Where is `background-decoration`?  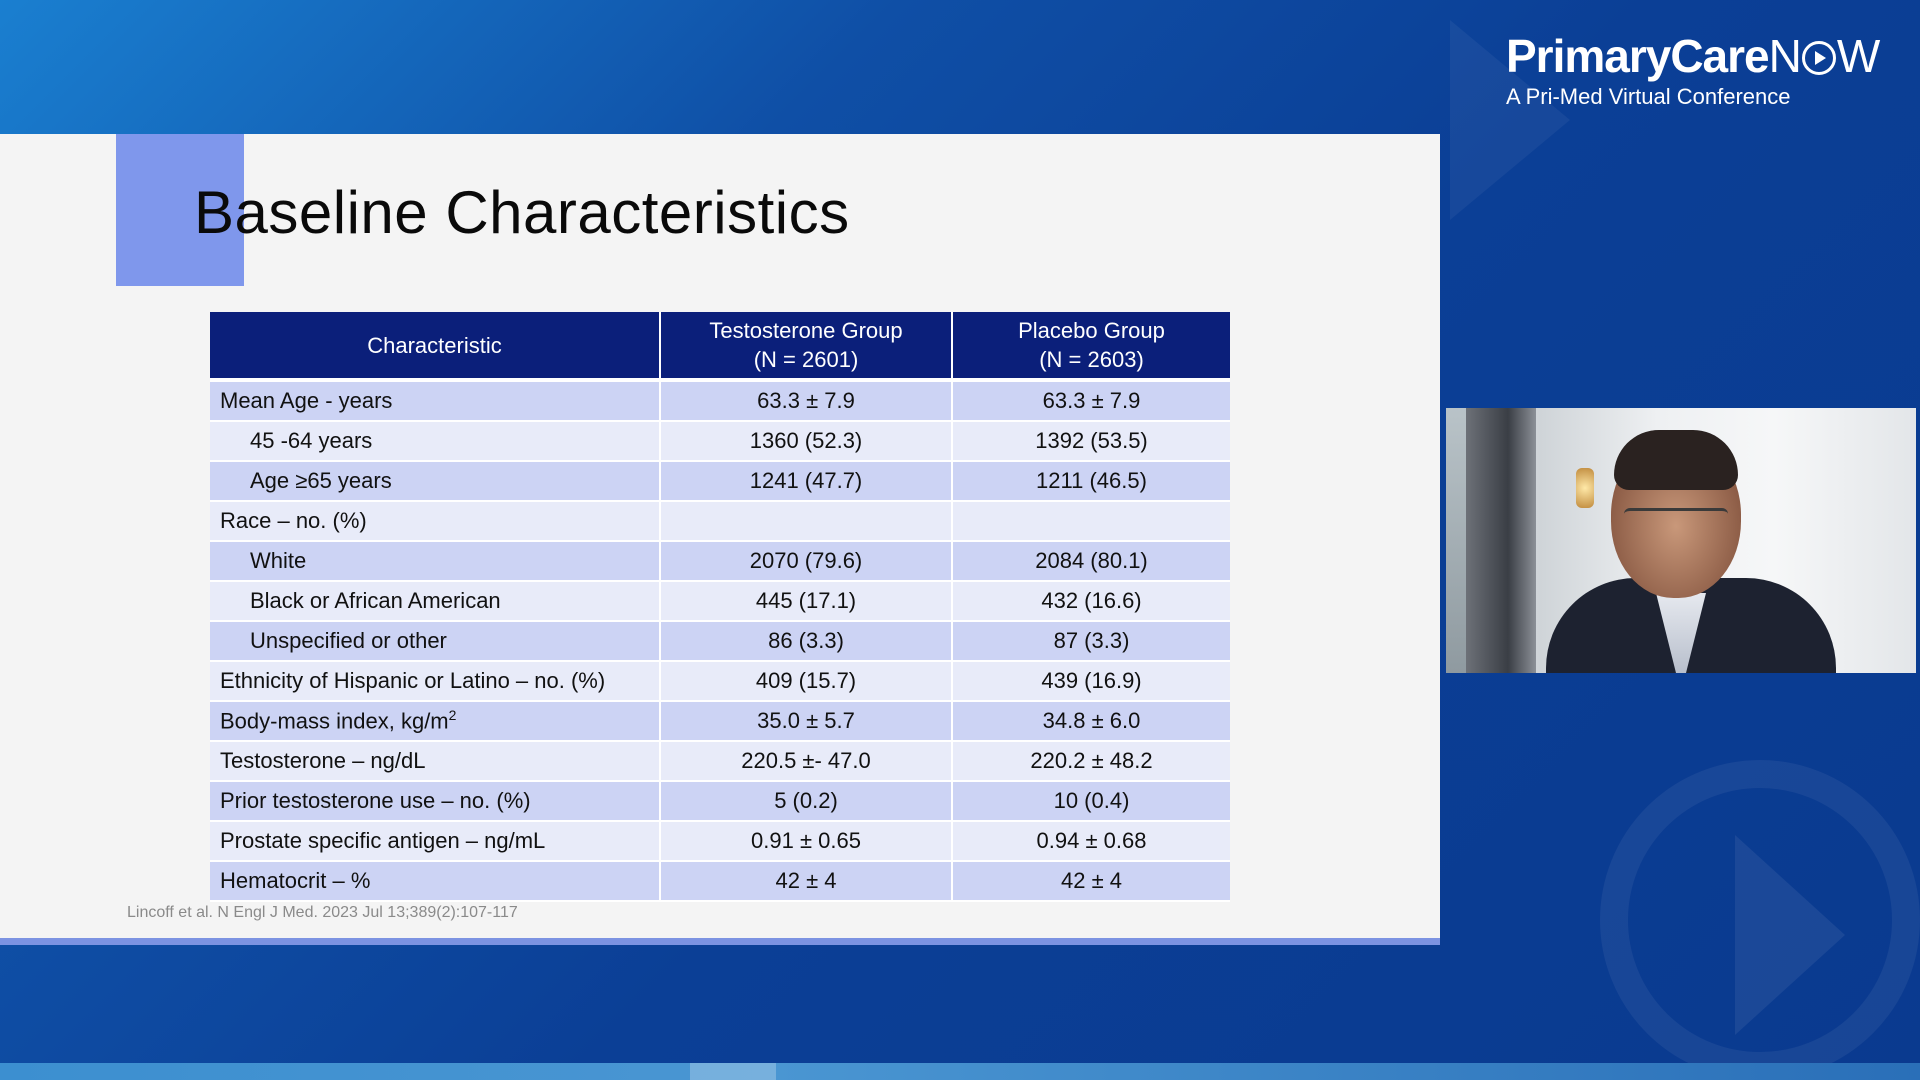 background-decoration is located at coordinates (1510, 120).